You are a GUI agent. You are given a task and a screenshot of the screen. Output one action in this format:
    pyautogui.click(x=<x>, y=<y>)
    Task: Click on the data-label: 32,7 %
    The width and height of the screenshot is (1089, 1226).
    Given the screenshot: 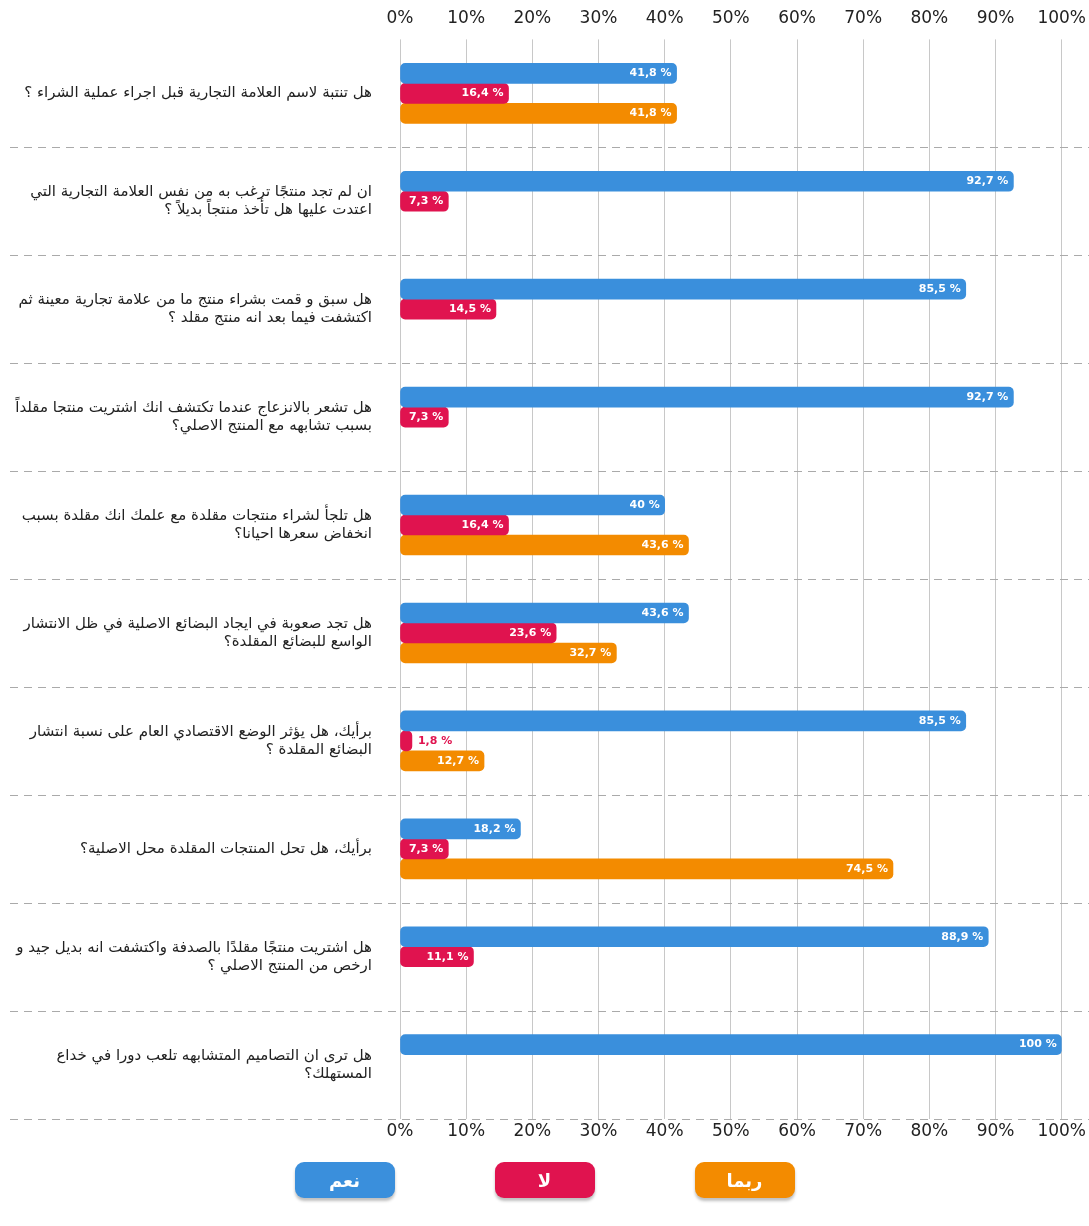 What is the action you would take?
    pyautogui.click(x=590, y=652)
    